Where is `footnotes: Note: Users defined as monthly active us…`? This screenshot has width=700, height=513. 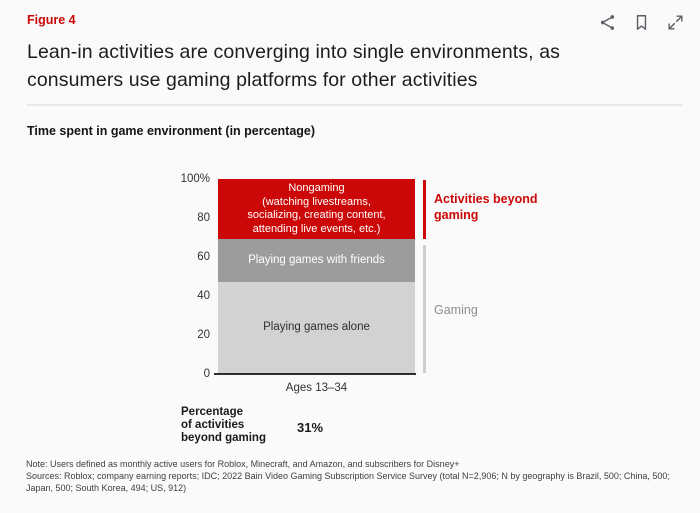
footnotes: Note: Users defined as monthly active us… is located at coordinates (348, 476).